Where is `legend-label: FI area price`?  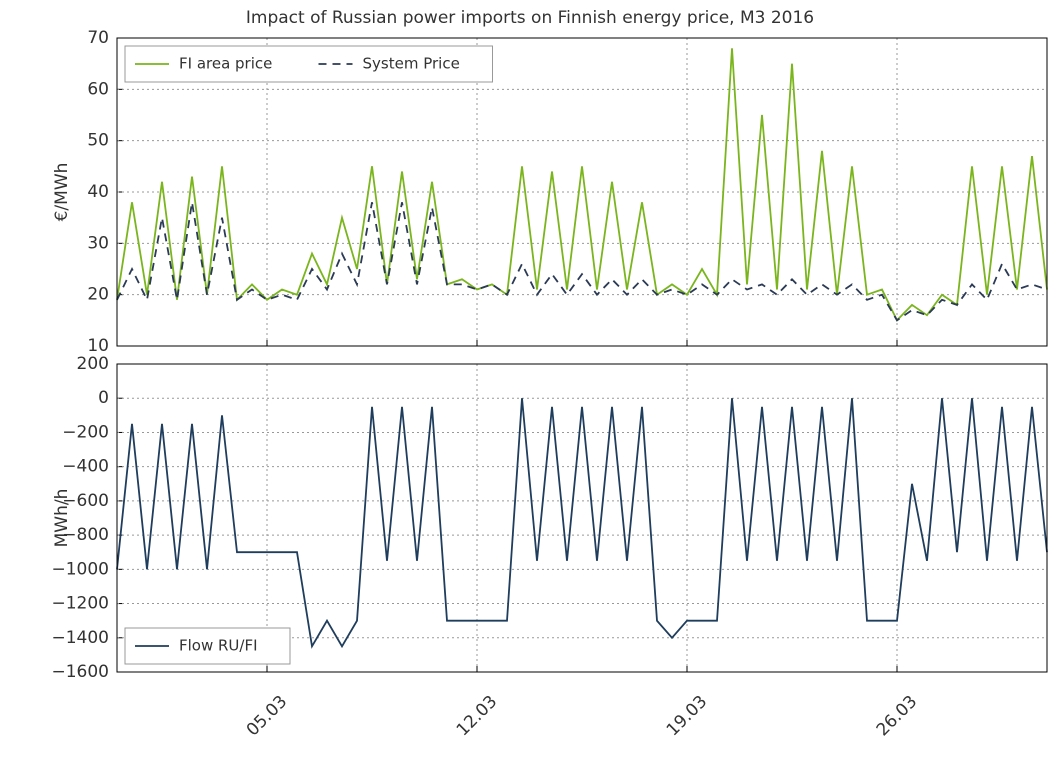 legend-label: FI area price is located at coordinates (225, 64).